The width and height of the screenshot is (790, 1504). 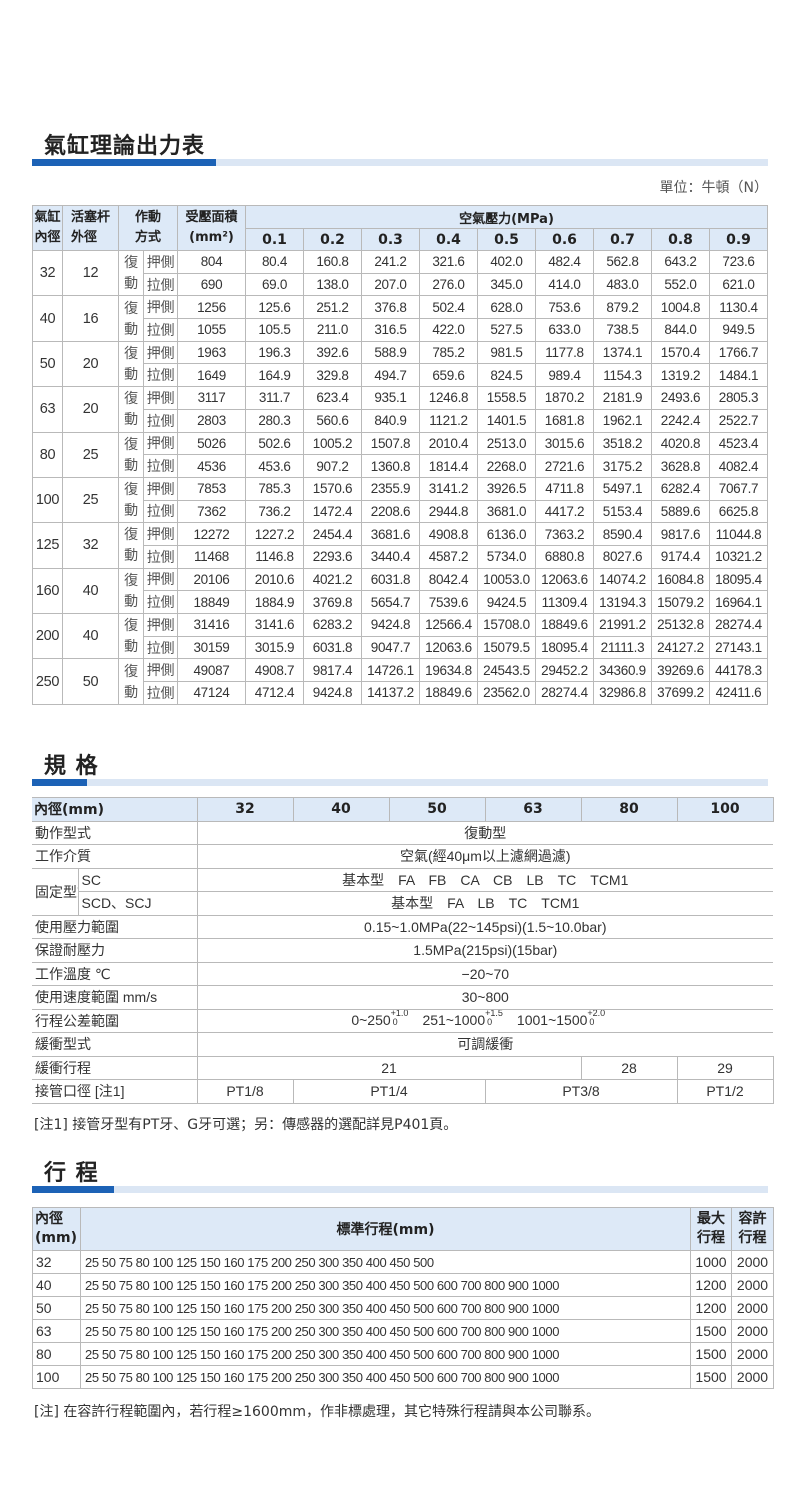 I want to click on force-cell: 2805.3, so click(x=738, y=398).